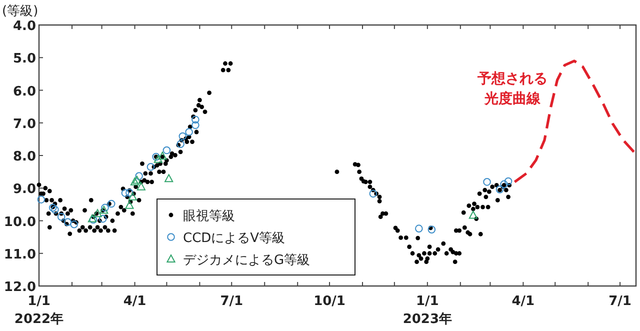 The image size is (640, 331). Describe the element at coordinates (20, 254) in the screenshot. I see `y-tick-label: 11.0` at that location.